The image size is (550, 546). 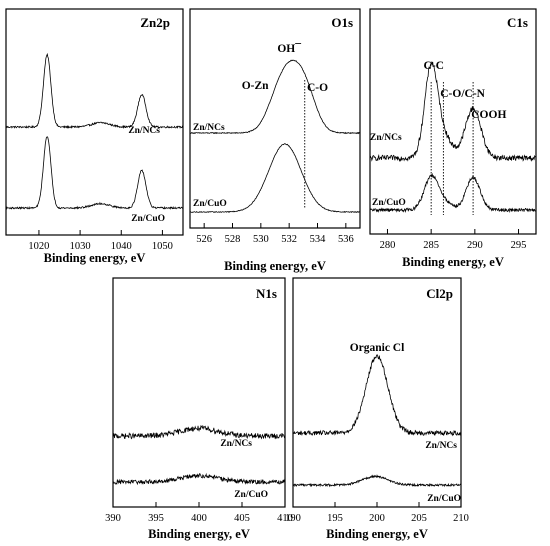 I want to click on x-tick-label: 390, so click(x=113, y=518).